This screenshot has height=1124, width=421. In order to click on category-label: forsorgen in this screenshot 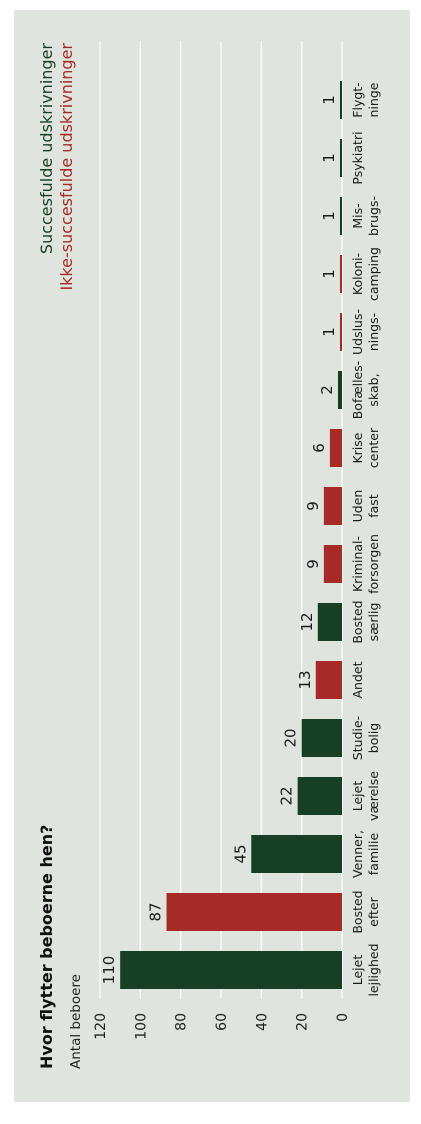, I will do `click(373, 564)`.